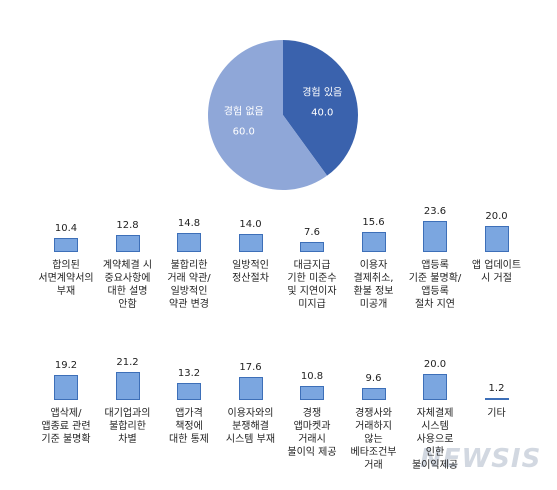  What do you see at coordinates (373, 378) in the screenshot?
I see `value-label: 9.6` at bounding box center [373, 378].